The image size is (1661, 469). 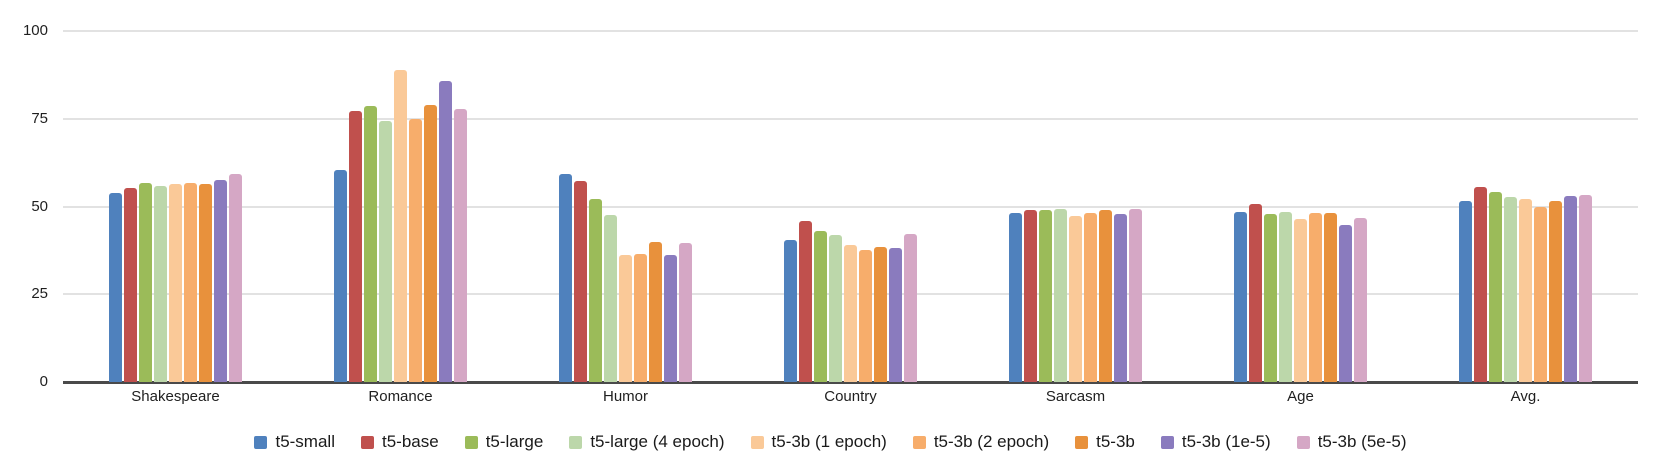 I want to click on x-axis-label: Country, so click(x=850, y=396).